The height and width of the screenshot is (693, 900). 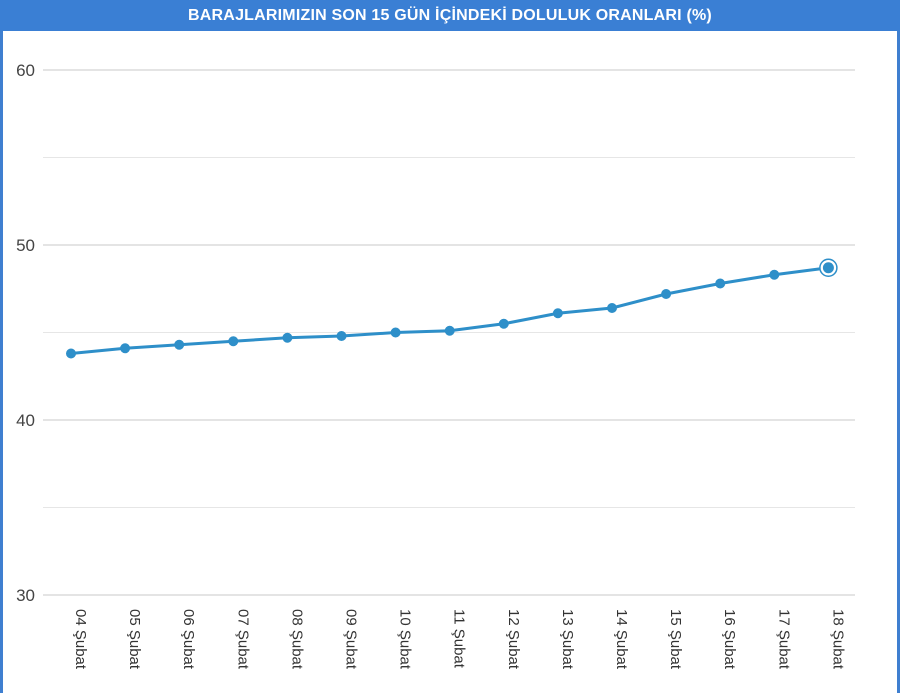 What do you see at coordinates (837, 639) in the screenshot?
I see `x-tick-label: 18 Şubat` at bounding box center [837, 639].